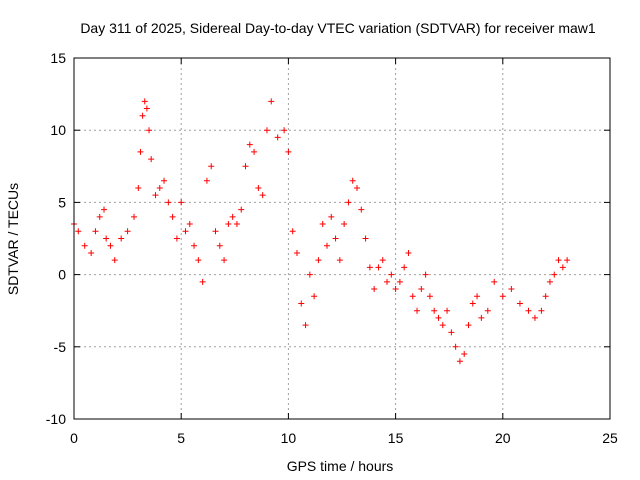 The image size is (640, 480). Describe the element at coordinates (181, 438) in the screenshot. I see `x-tick-label: 5` at that location.